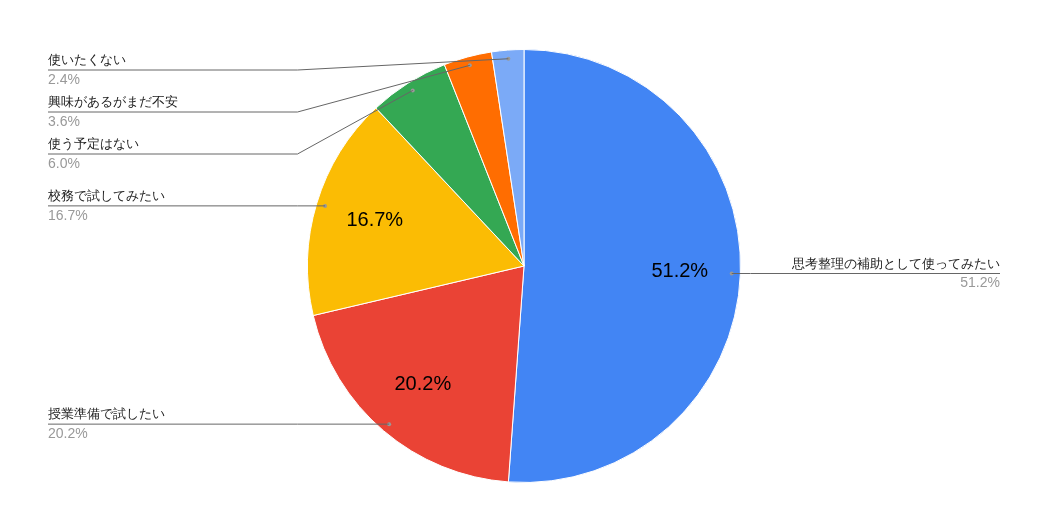 The image size is (1060, 513). Describe the element at coordinates (980, 282) in the screenshot. I see `text: 51.2%` at that location.